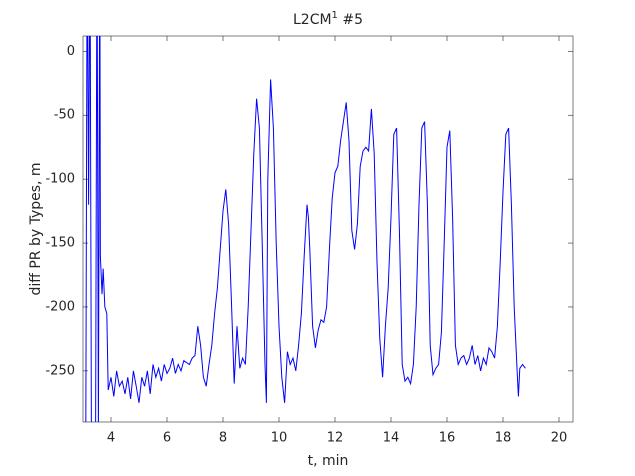 Image resolution: width=635 pixels, height=476 pixels. I want to click on x-tick-label: 16, so click(447, 438).